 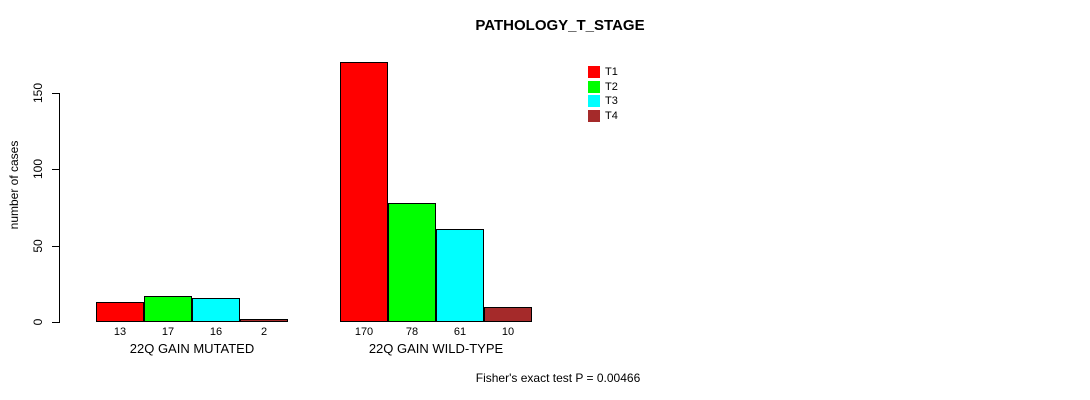 I want to click on legend-label-t4: T4, so click(x=611, y=115).